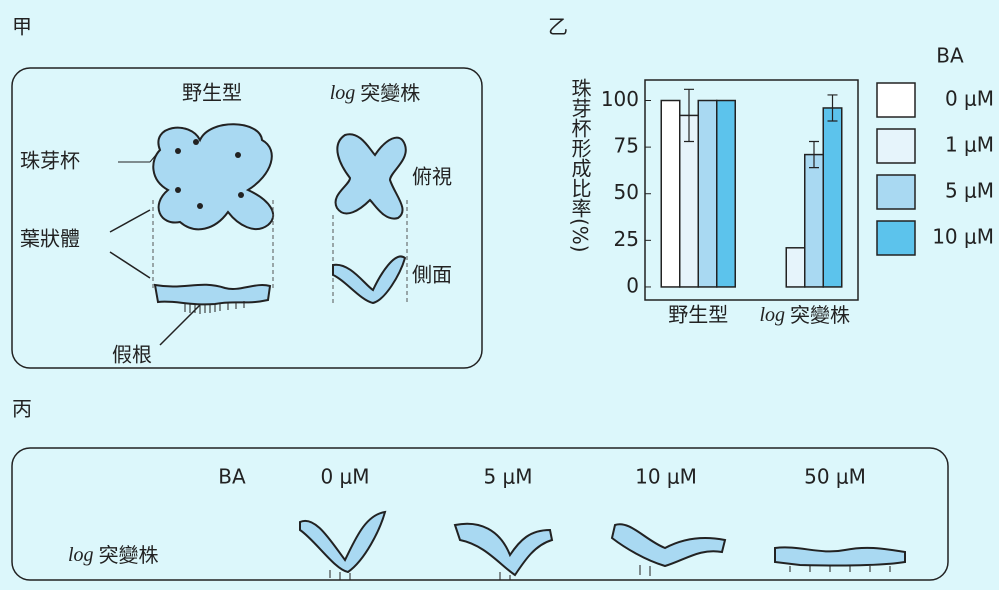 Image resolution: width=999 pixels, height=590 pixels. I want to click on label: 俯視, so click(432, 177).